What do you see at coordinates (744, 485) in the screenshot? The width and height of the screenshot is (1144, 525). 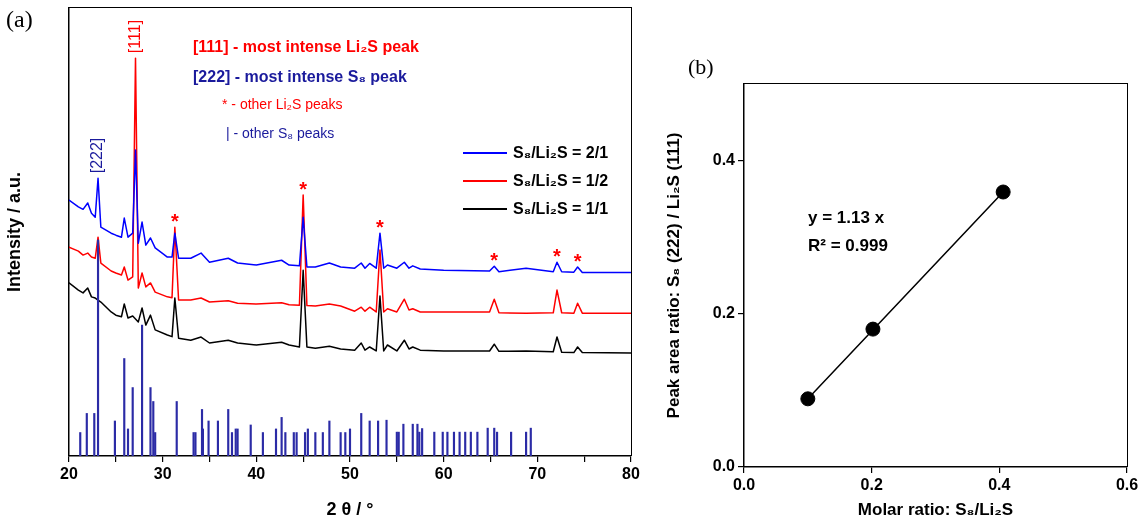 I see `x-tick-label: 0.0` at bounding box center [744, 485].